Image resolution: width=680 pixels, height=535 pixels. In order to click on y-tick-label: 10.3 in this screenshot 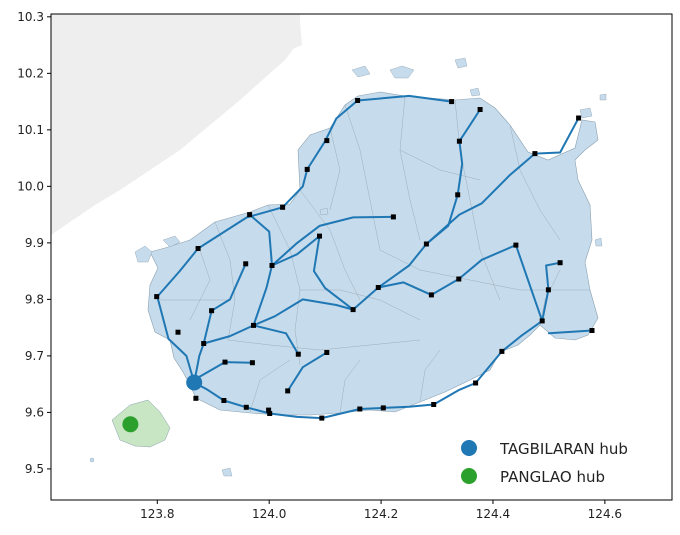, I will do `click(30, 17)`.